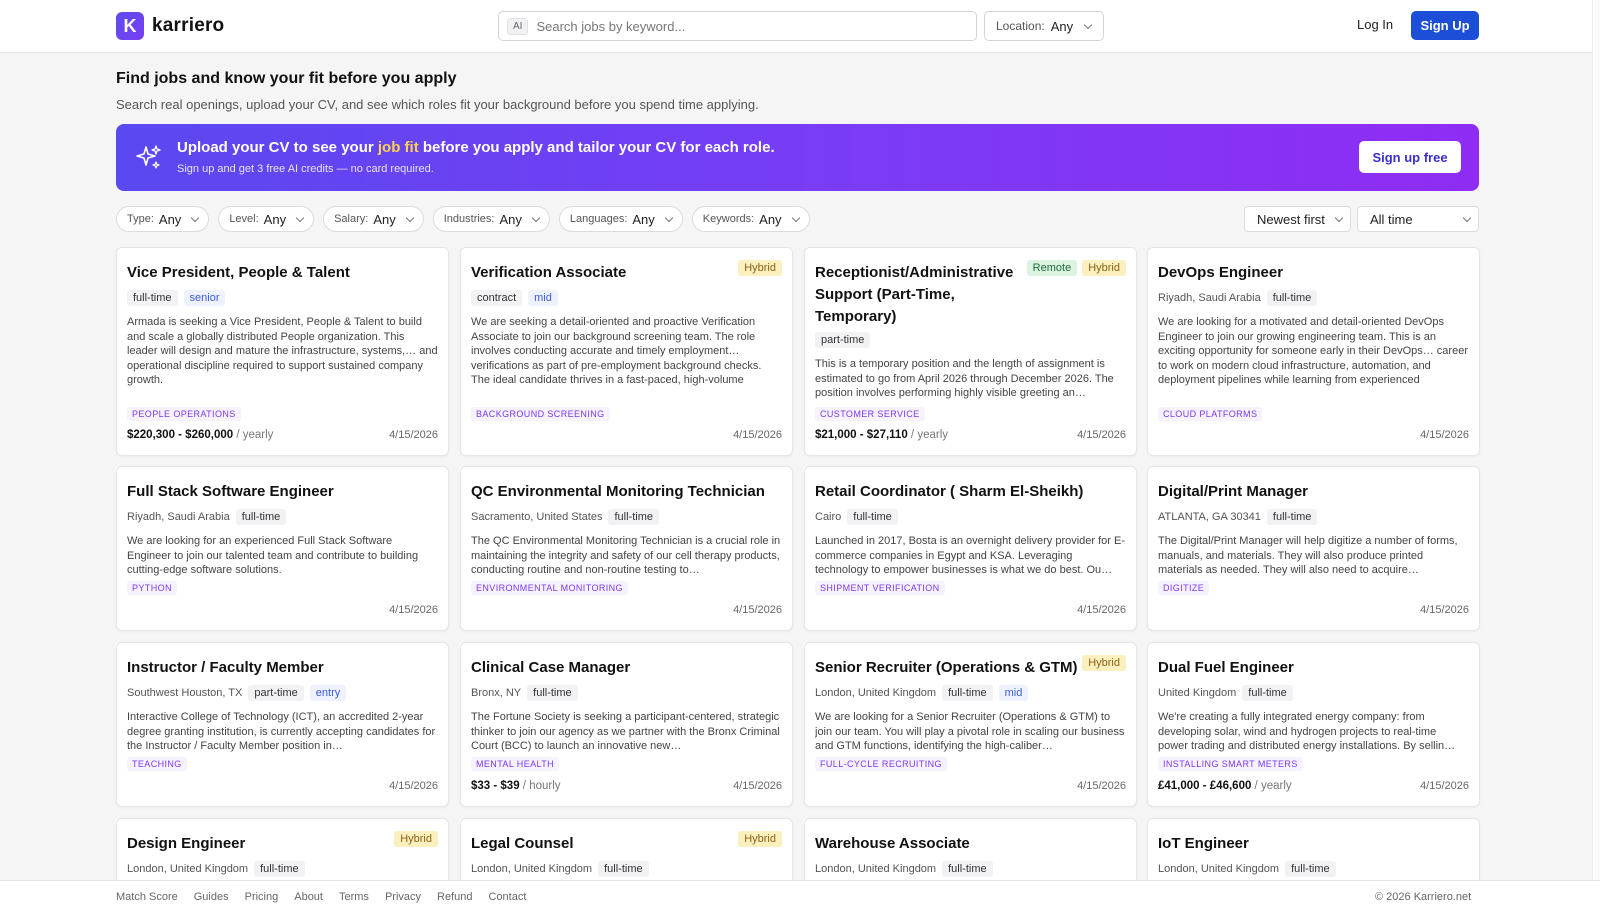  What do you see at coordinates (1445, 25) in the screenshot?
I see `signup-button: Sign Up` at bounding box center [1445, 25].